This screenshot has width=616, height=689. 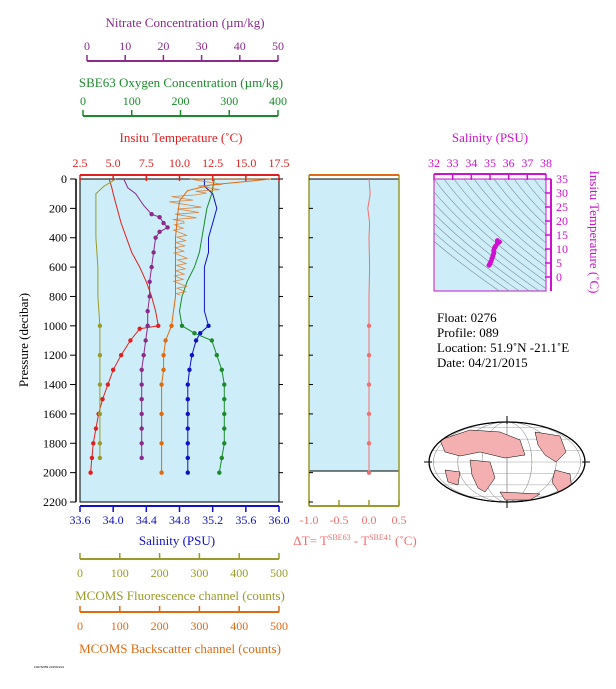 What do you see at coordinates (240, 46) in the screenshot?
I see `nitrate-tick-label: 40` at bounding box center [240, 46].